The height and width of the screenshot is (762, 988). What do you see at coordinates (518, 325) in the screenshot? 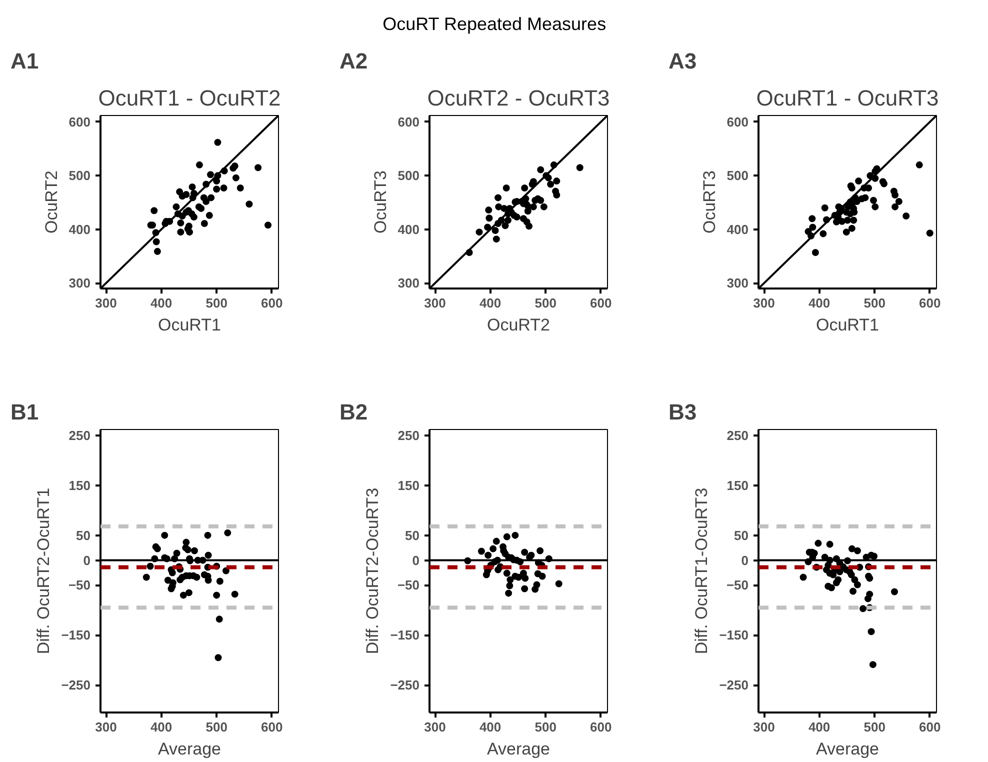
I see `x-axis-title: OcuRT2` at bounding box center [518, 325].